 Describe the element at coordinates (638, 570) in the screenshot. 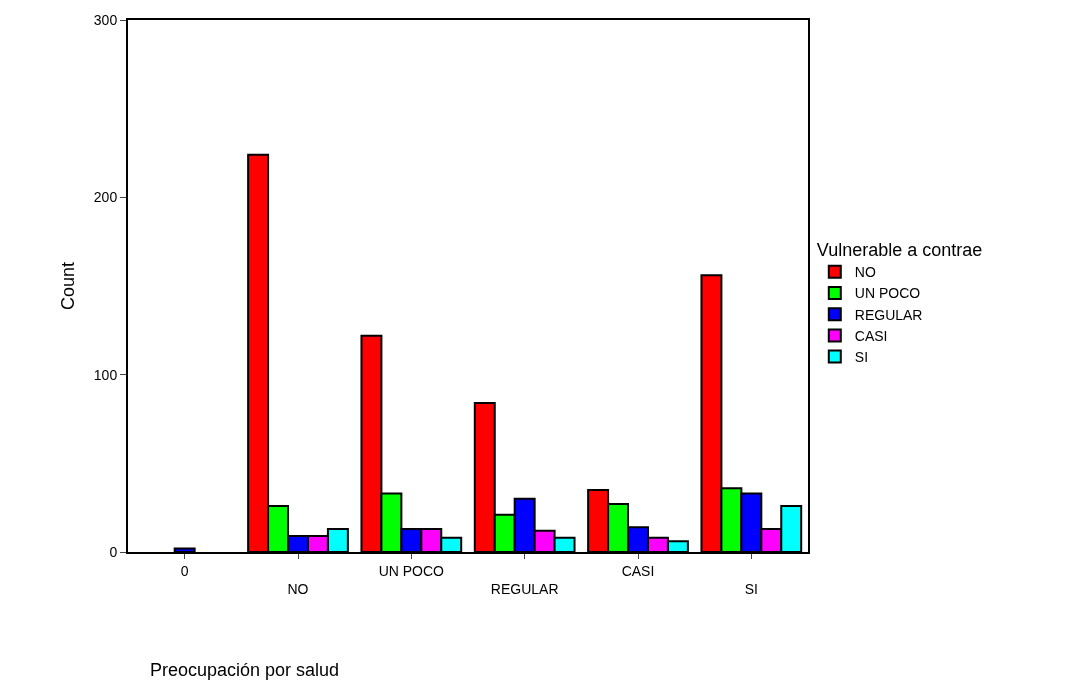

I see `x-tick-label: CASI` at that location.